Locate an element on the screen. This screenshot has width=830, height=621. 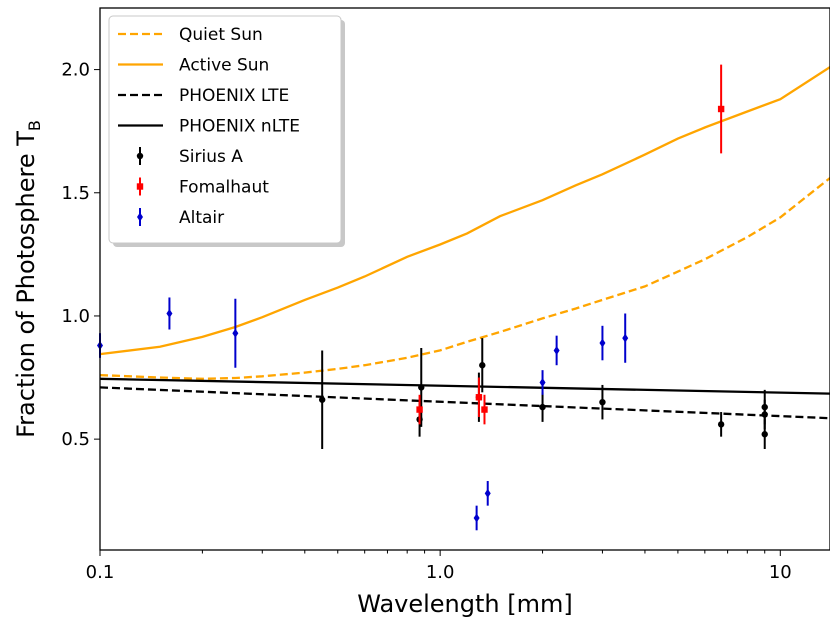
legend-label-quiet-sun: Quiet Sun is located at coordinates (221, 35).